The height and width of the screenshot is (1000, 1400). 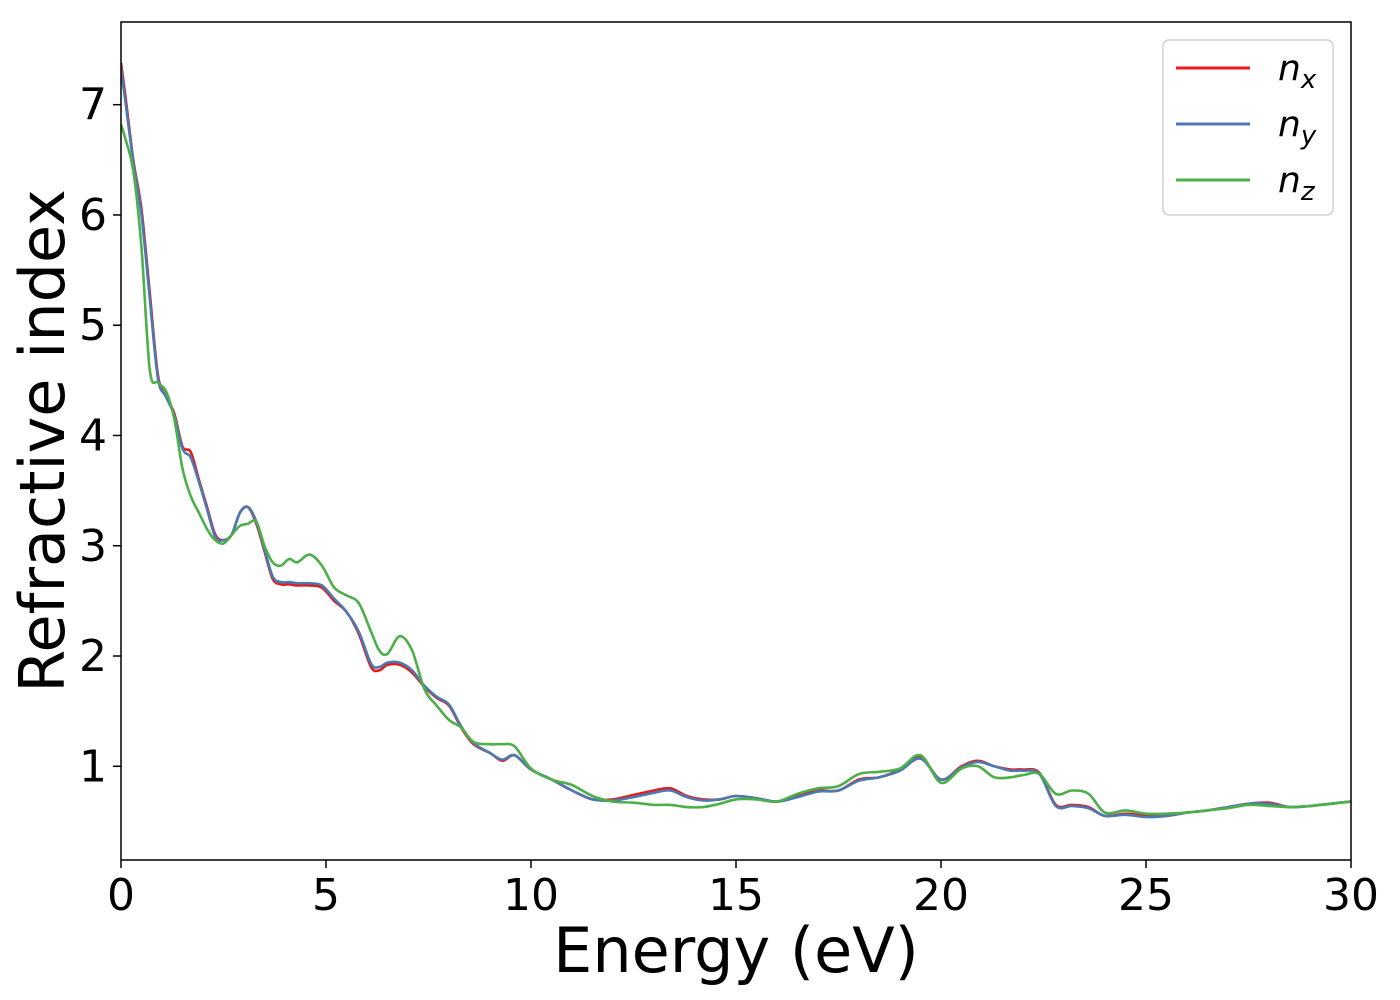 What do you see at coordinates (93, 325) in the screenshot?
I see `y-tick-label: 5` at bounding box center [93, 325].